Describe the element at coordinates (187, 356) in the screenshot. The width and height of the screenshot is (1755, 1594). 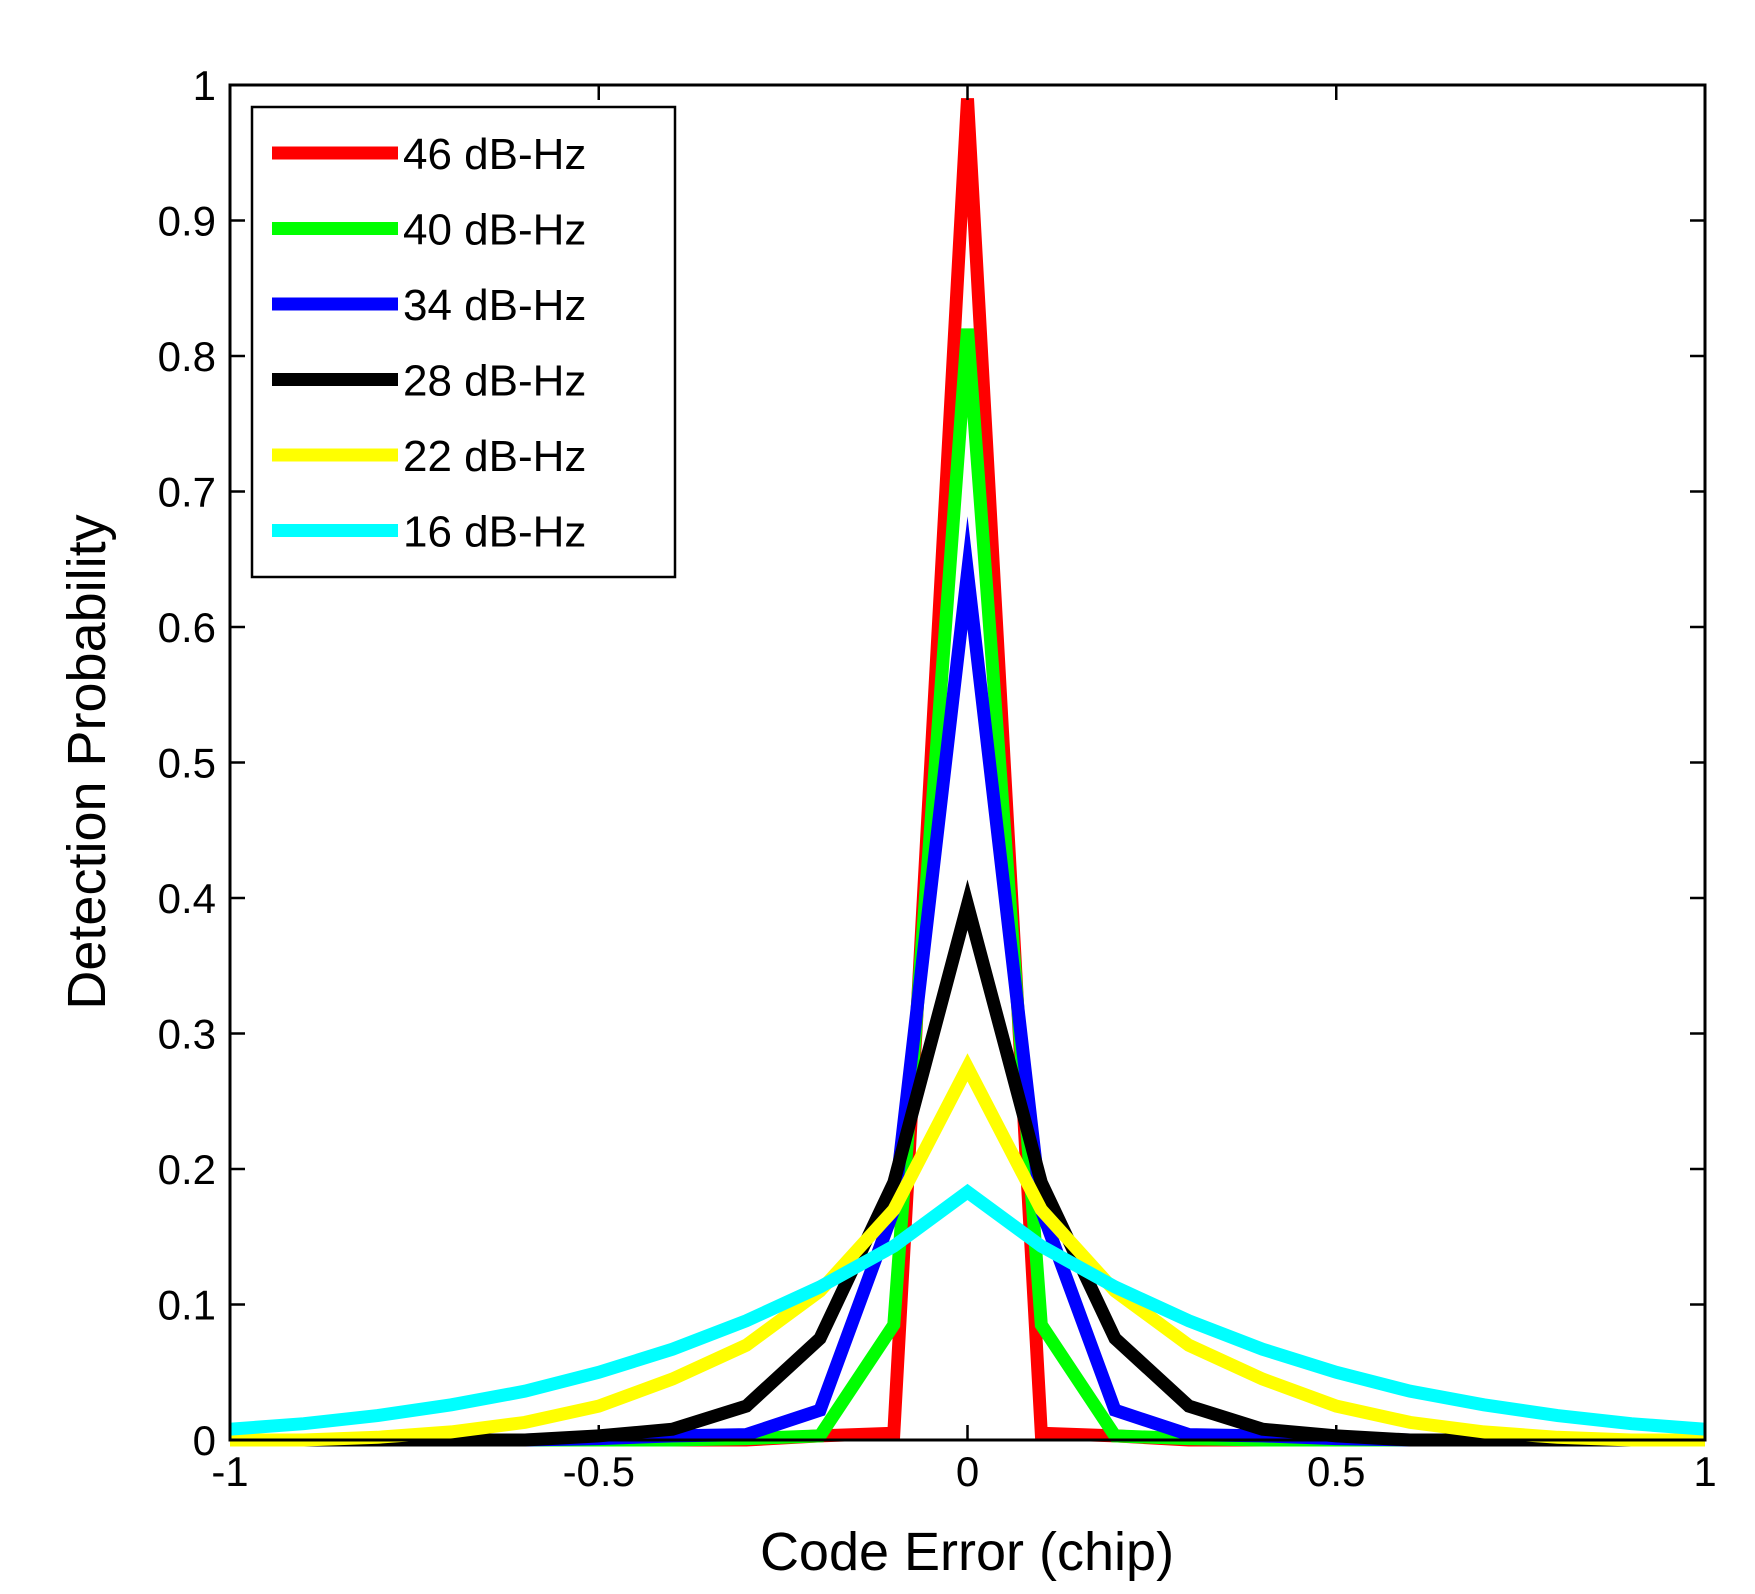
I see `y-tick-label: 0.8` at that location.